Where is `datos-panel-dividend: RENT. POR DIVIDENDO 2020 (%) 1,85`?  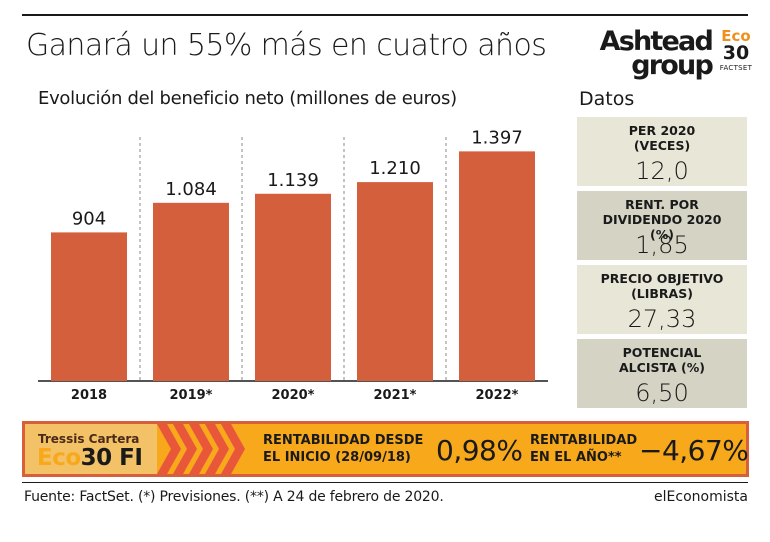
datos-panel-dividend: RENT. POR DIVIDENDO 2020 (%) 1,85 is located at coordinates (662, 225).